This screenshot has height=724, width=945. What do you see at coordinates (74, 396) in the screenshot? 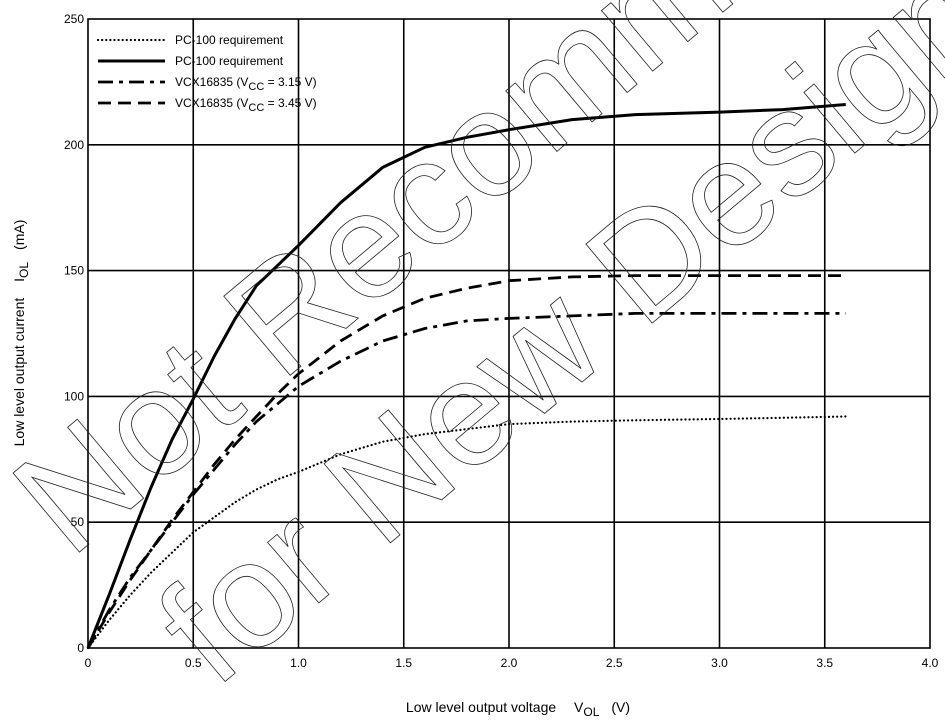
I see `y-tick-label: 100` at bounding box center [74, 396].